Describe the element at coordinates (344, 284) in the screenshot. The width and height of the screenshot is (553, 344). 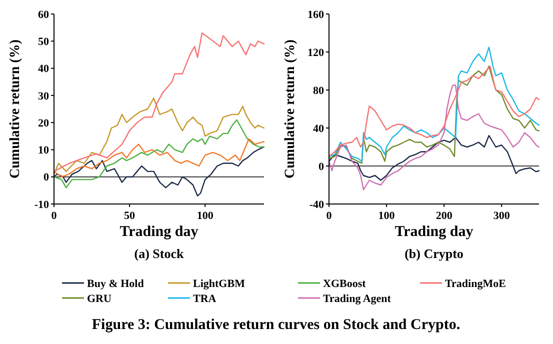
I see `legend-label: XGBoost` at that location.